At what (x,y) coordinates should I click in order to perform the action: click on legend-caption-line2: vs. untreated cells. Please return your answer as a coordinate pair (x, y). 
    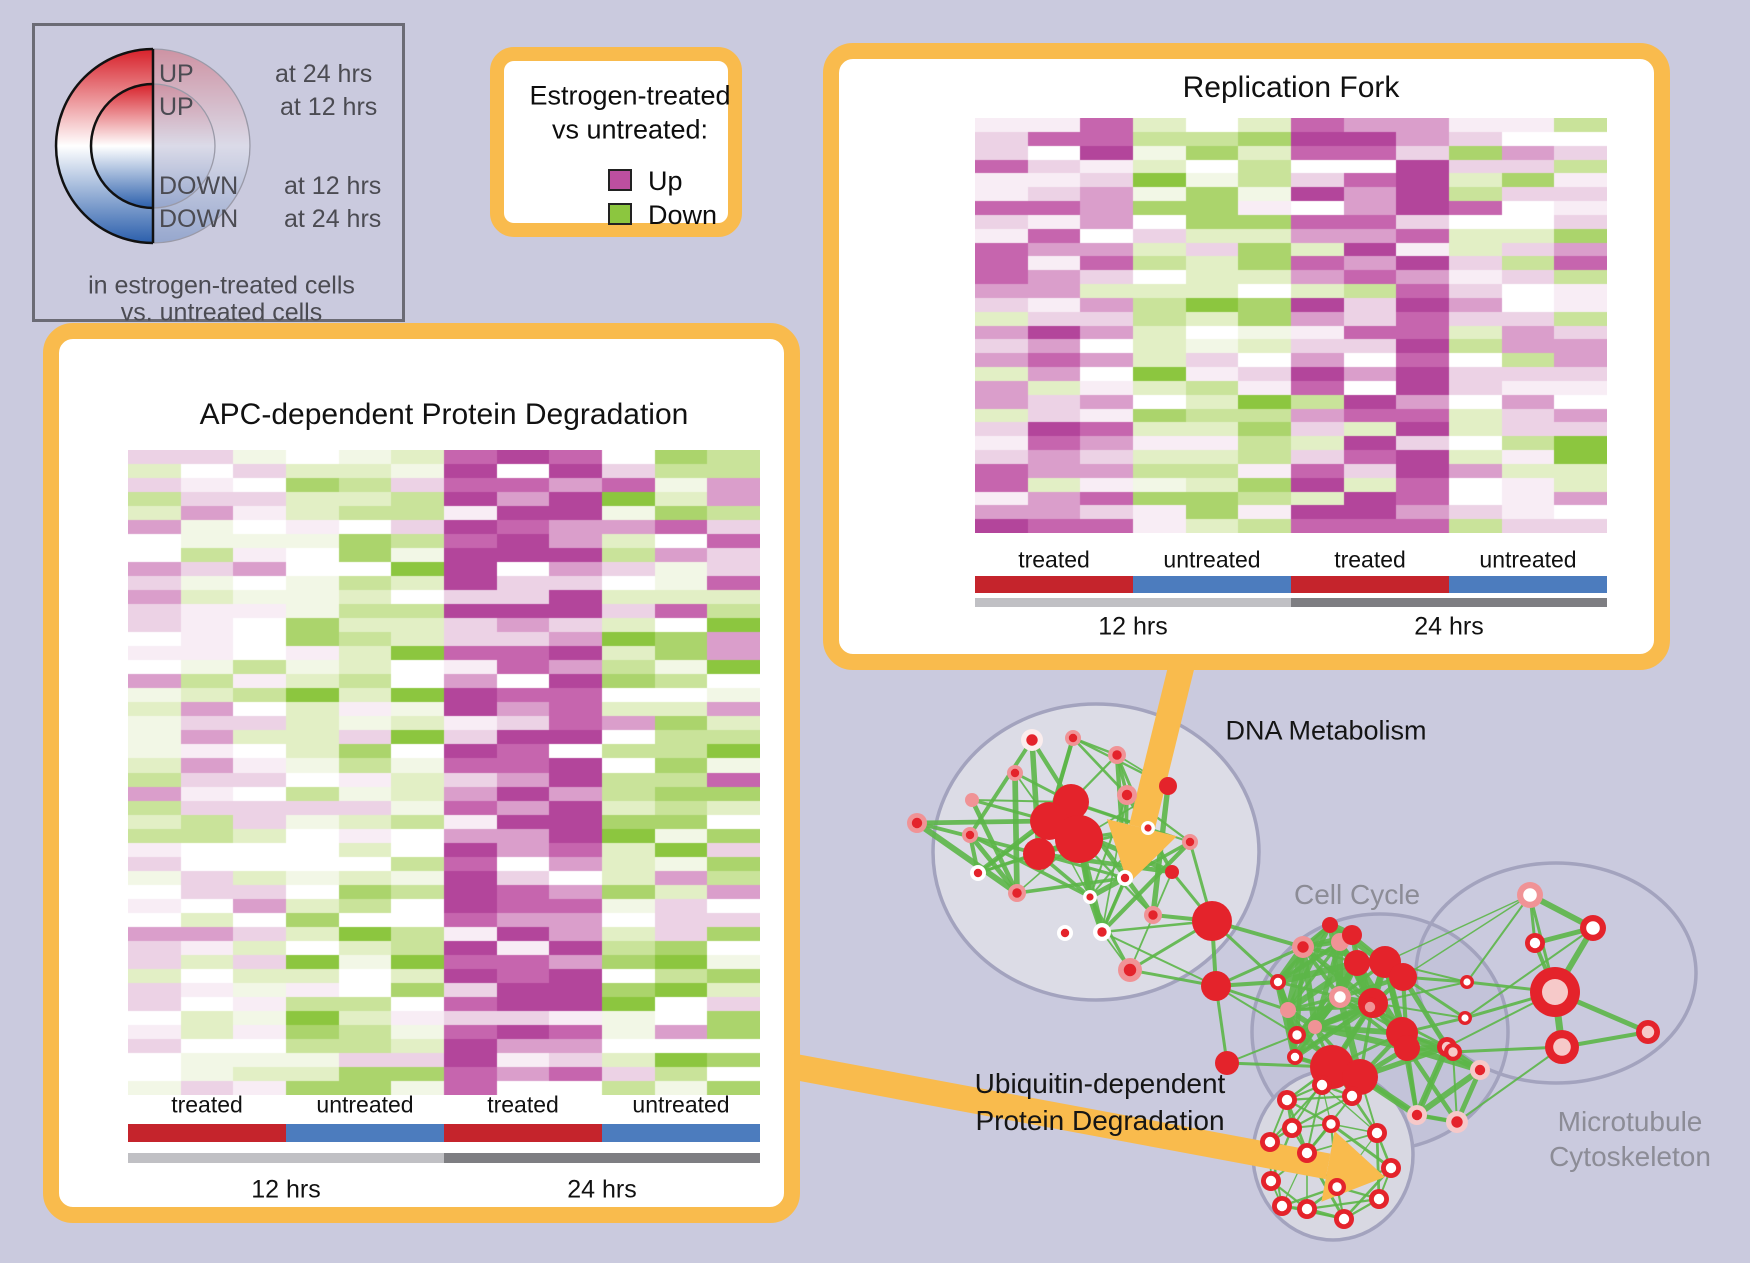
    Looking at the image, I should click on (221, 312).